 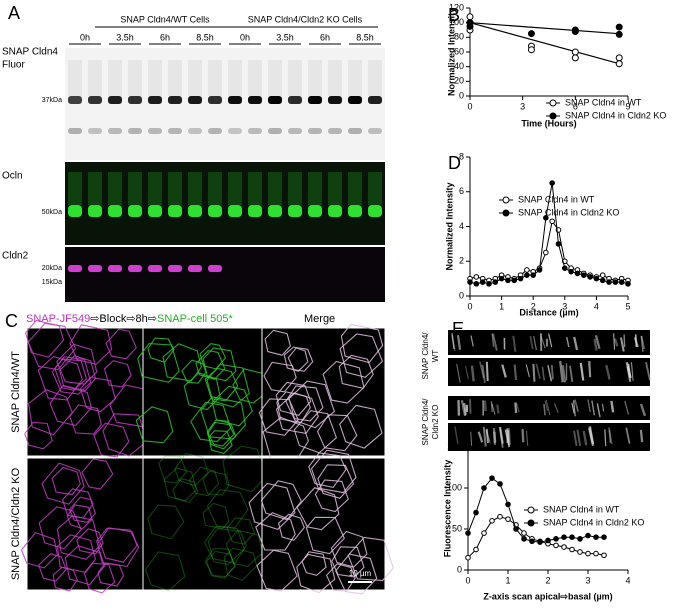 What do you see at coordinates (456, 22) in the screenshot?
I see `y-tick-label: 100` at bounding box center [456, 22].